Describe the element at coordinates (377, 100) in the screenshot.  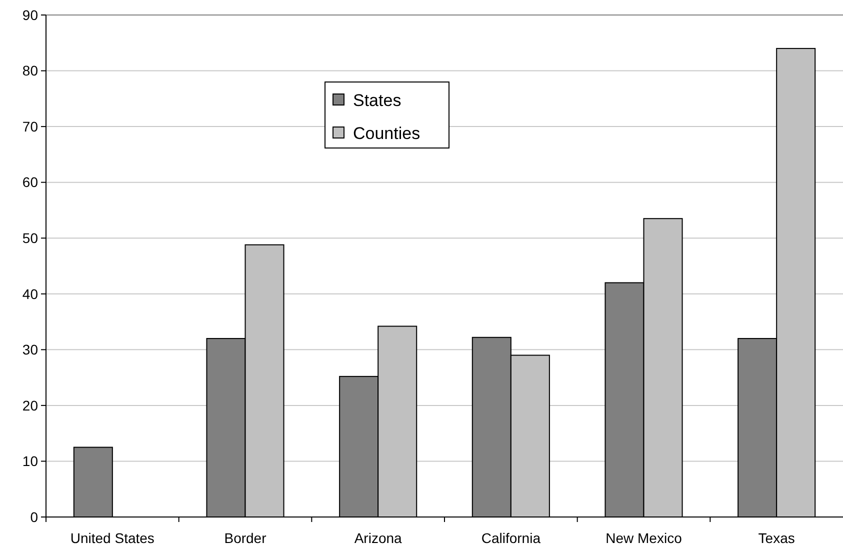
I see `legend-label: States` at that location.